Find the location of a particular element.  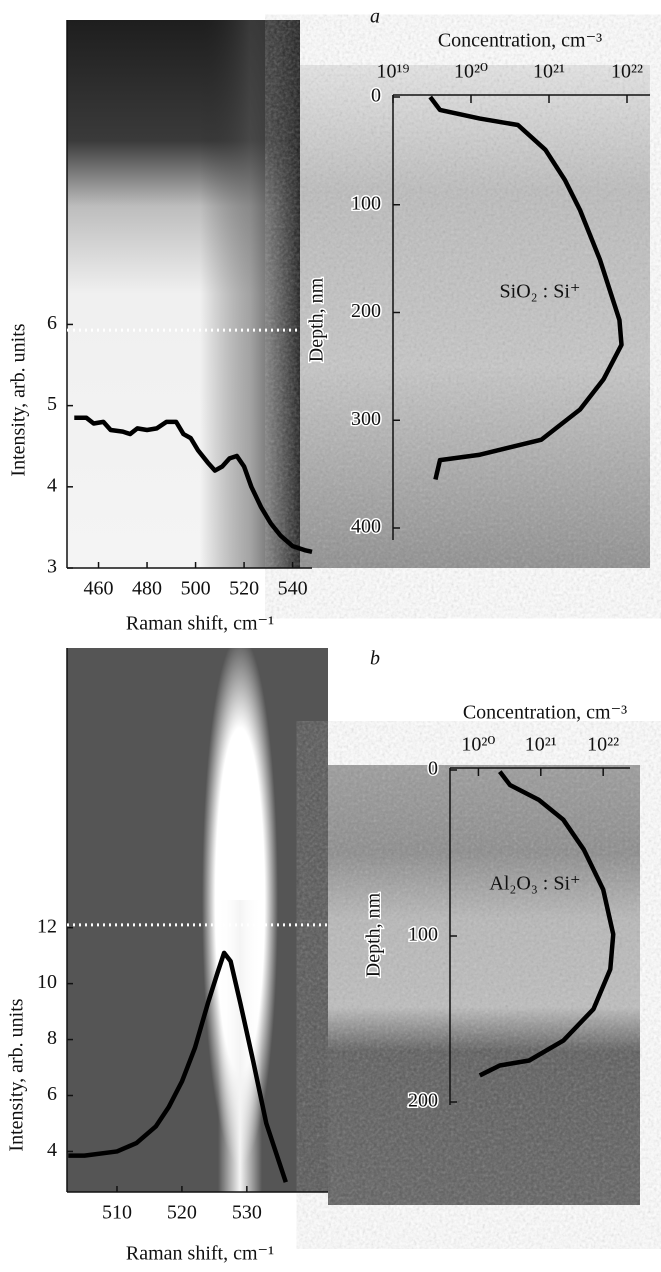

panel-label: a is located at coordinates (375, 17).